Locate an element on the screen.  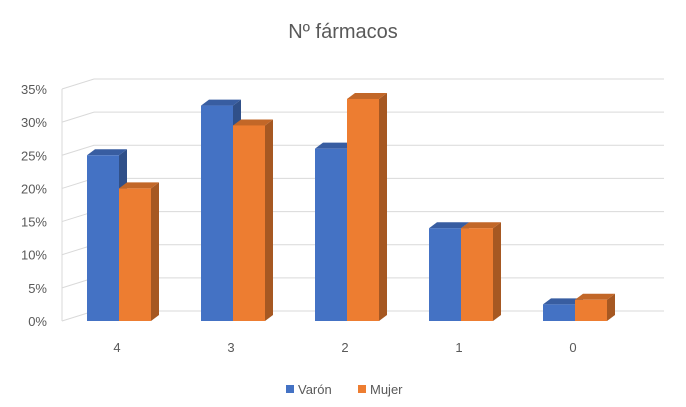
legend: Varón Mujer is located at coordinates (344, 389).